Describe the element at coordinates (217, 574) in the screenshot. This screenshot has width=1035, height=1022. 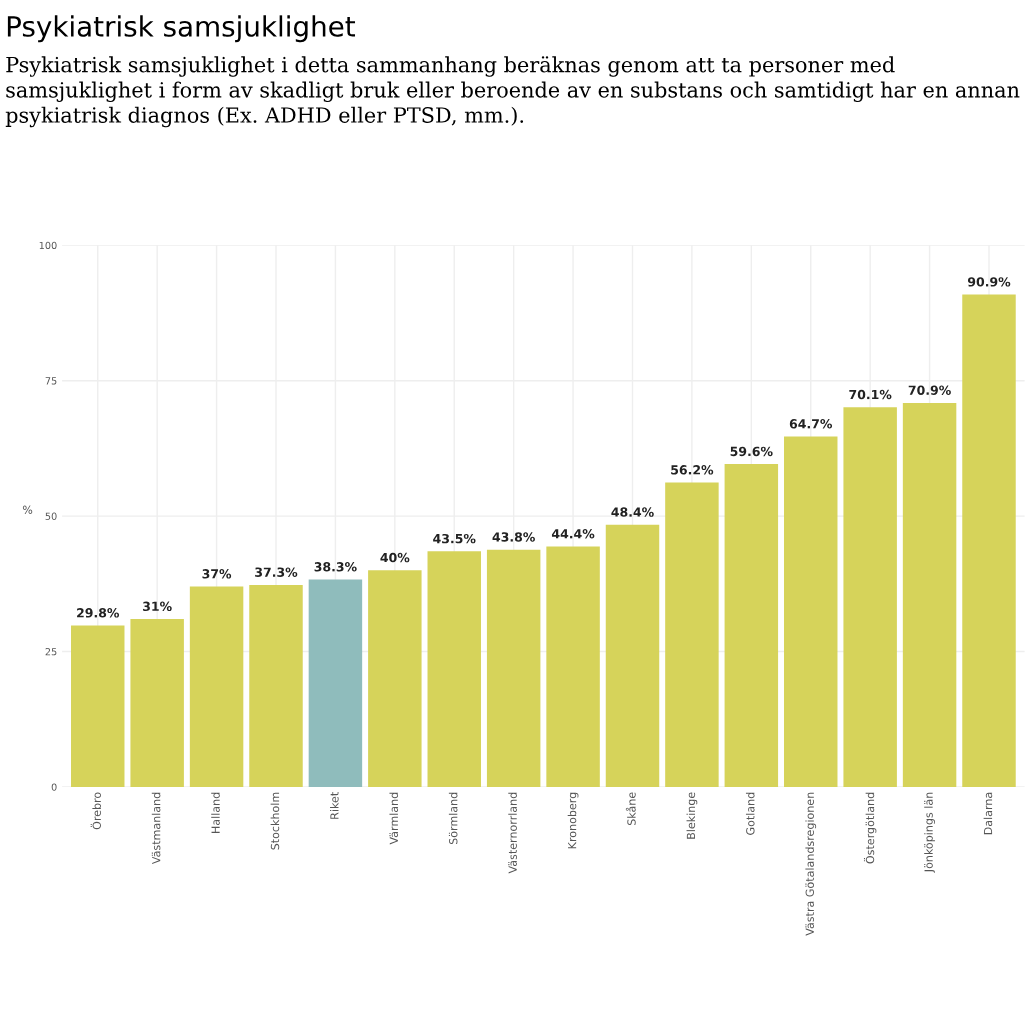
I see `data-label: 37%` at that location.